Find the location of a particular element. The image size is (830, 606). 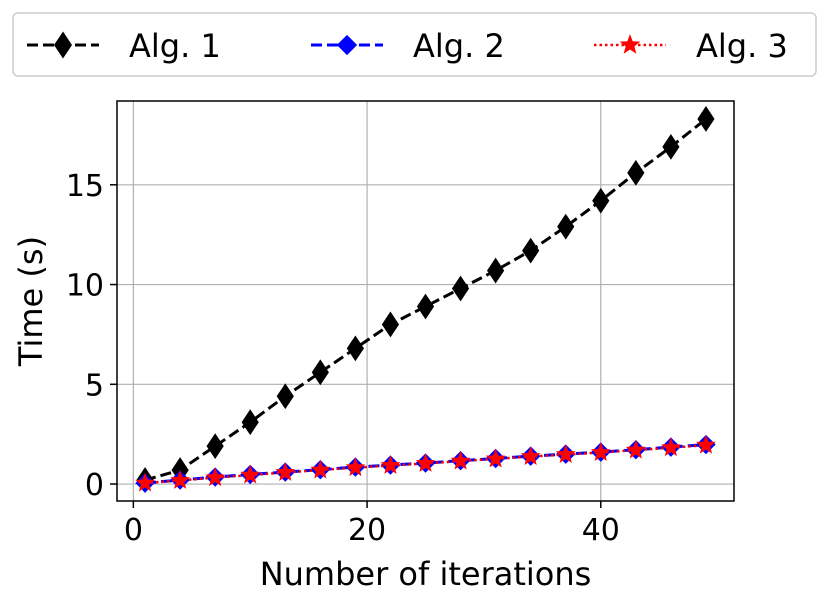

x-tick-label: 40 is located at coordinates (601, 530).